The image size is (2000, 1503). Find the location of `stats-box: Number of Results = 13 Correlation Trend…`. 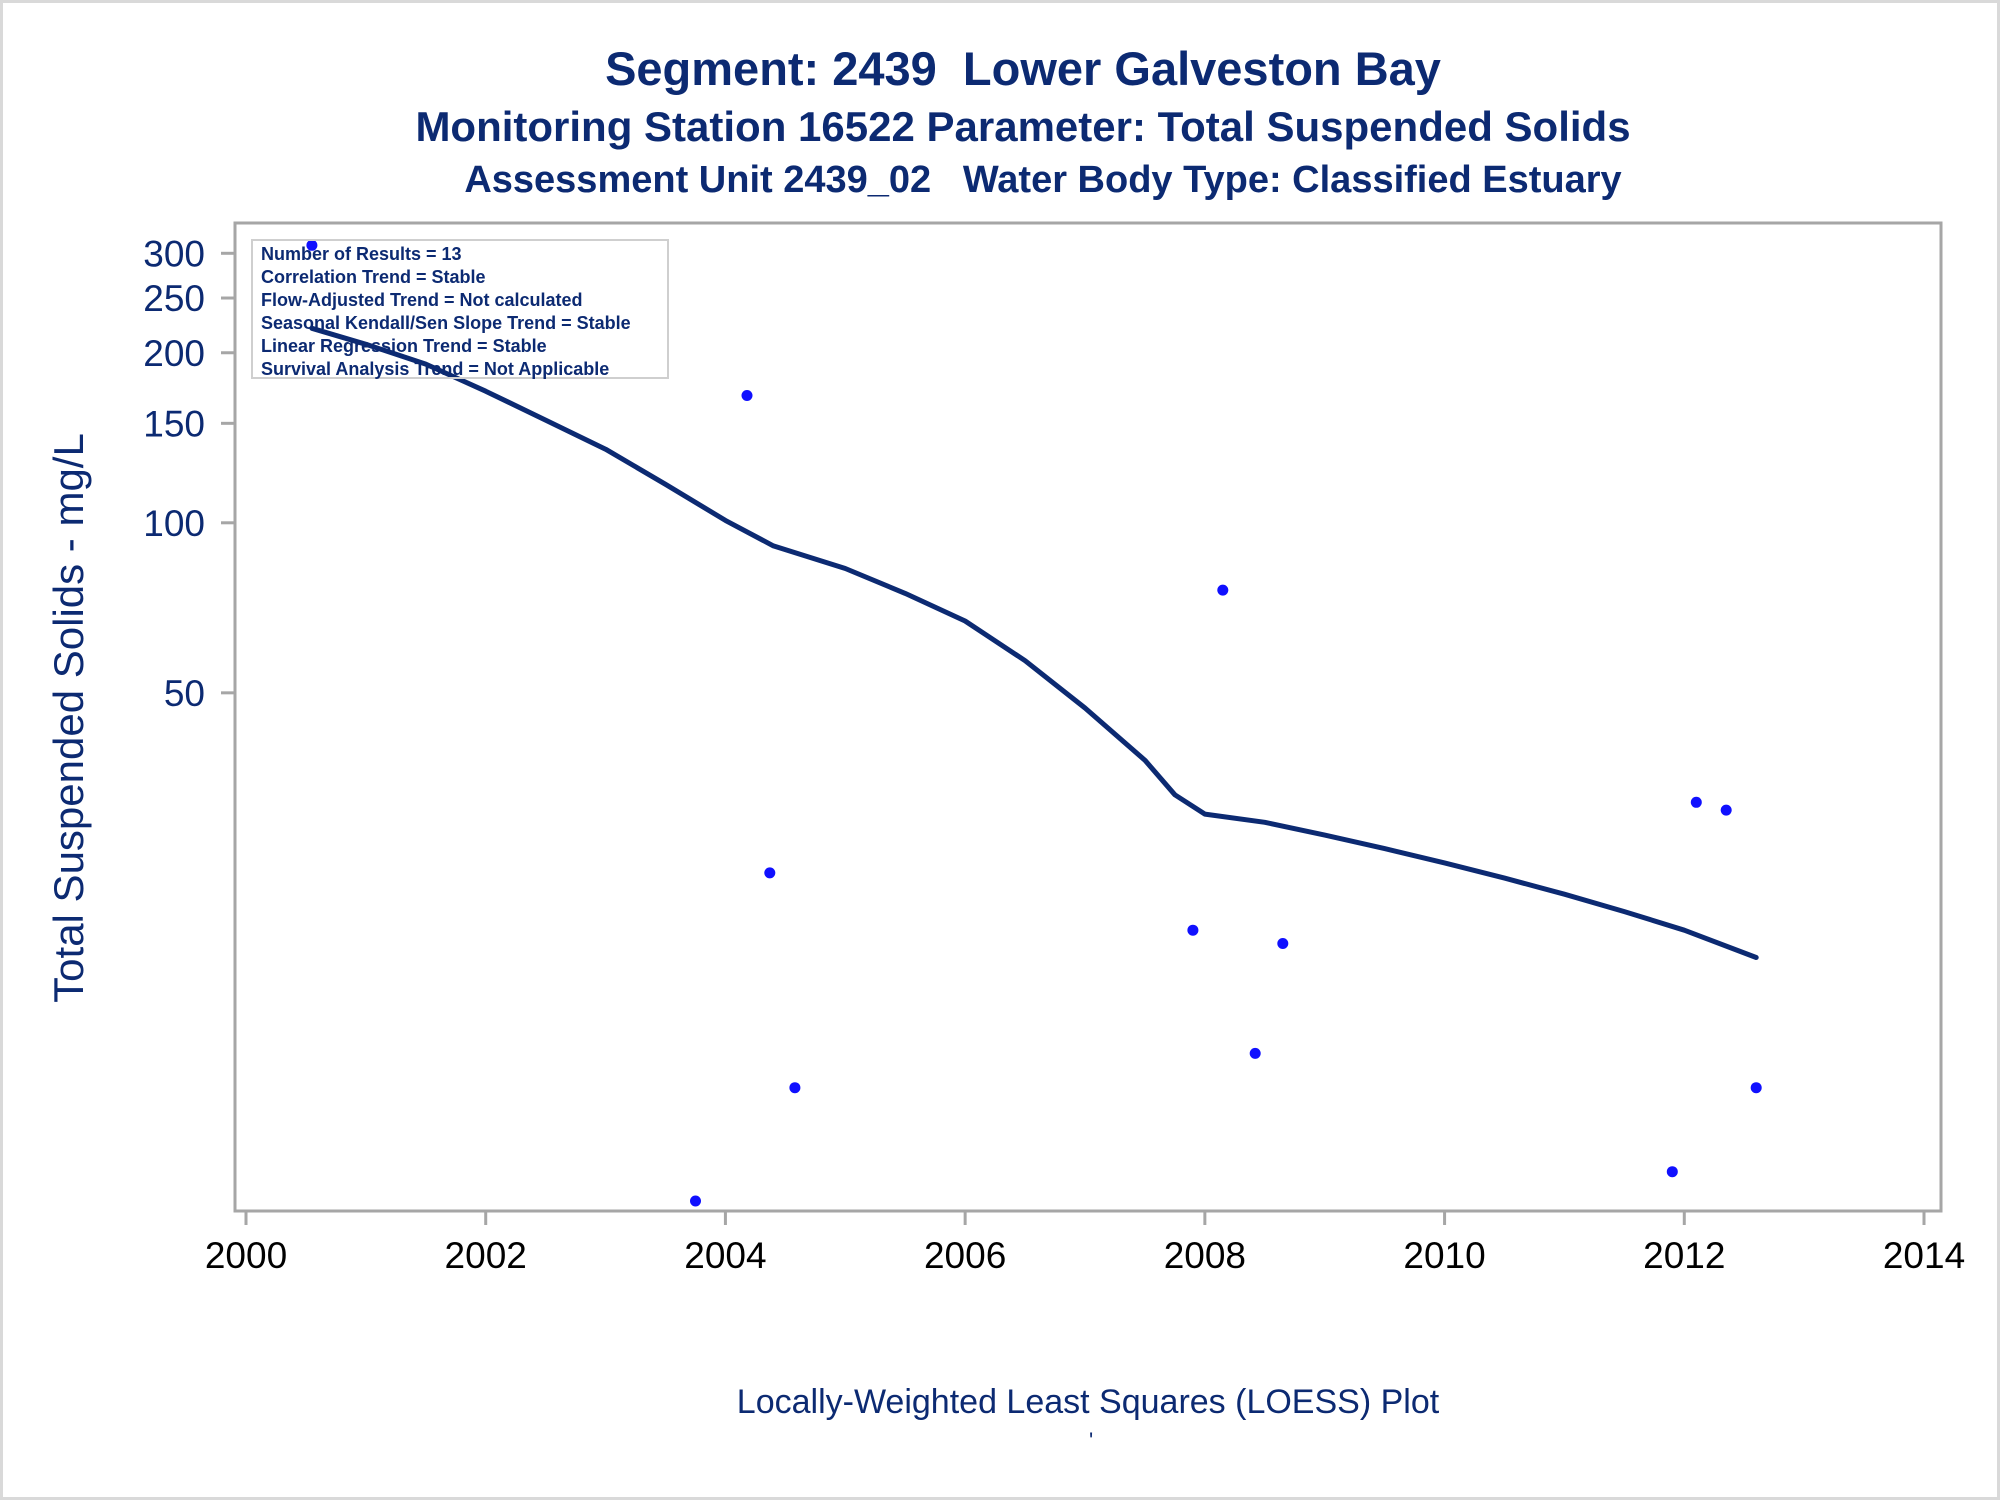

stats-box: Number of Results = 13 Correlation Trend… is located at coordinates (460, 309).